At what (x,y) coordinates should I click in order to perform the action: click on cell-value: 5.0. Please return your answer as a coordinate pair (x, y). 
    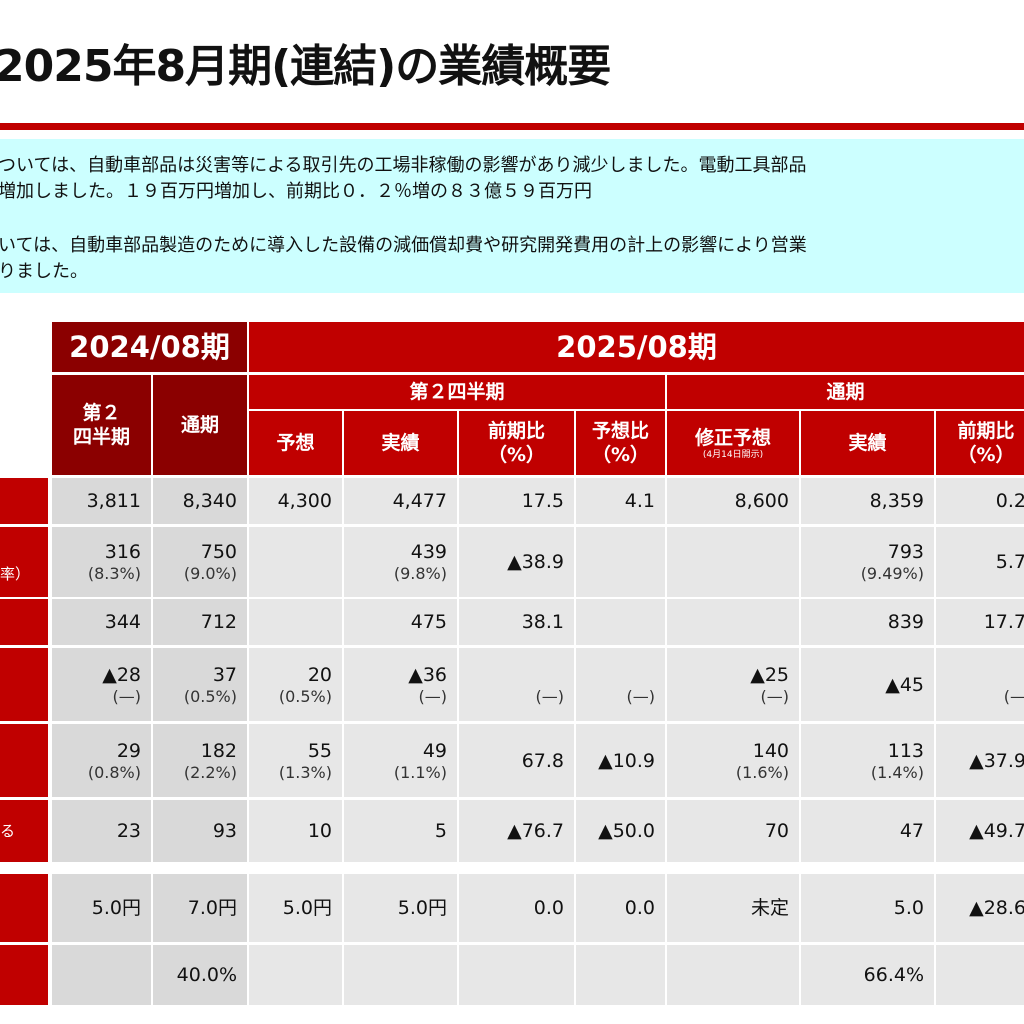
    Looking at the image, I should click on (908, 908).